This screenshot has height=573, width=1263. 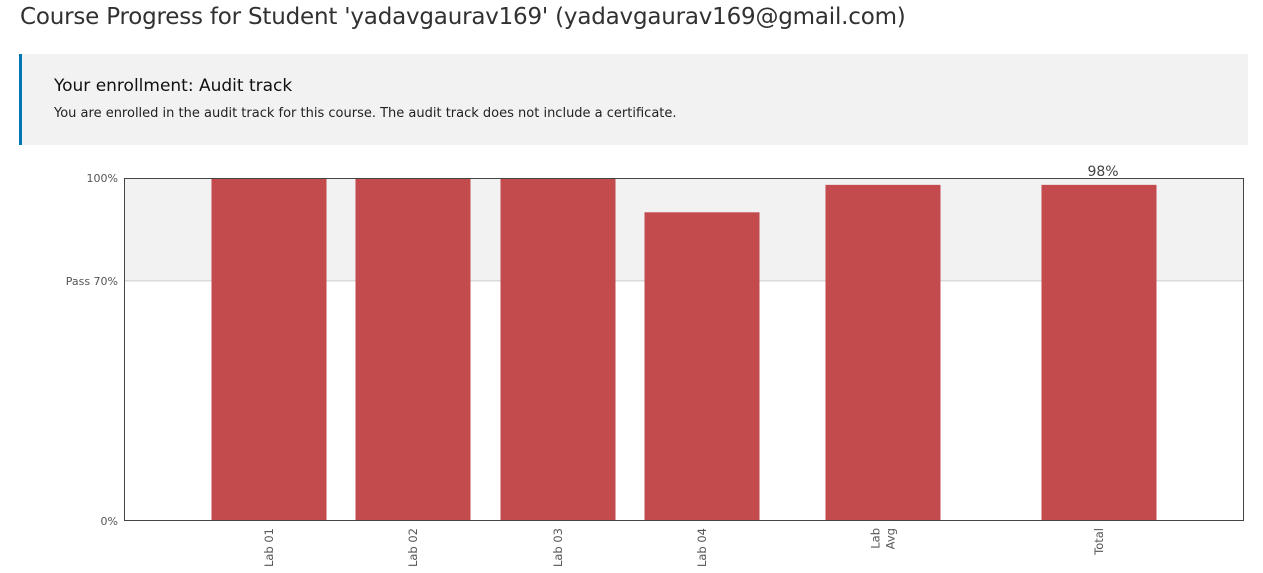 I want to click on x-tick-label: Lab 04, so click(x=702, y=547).